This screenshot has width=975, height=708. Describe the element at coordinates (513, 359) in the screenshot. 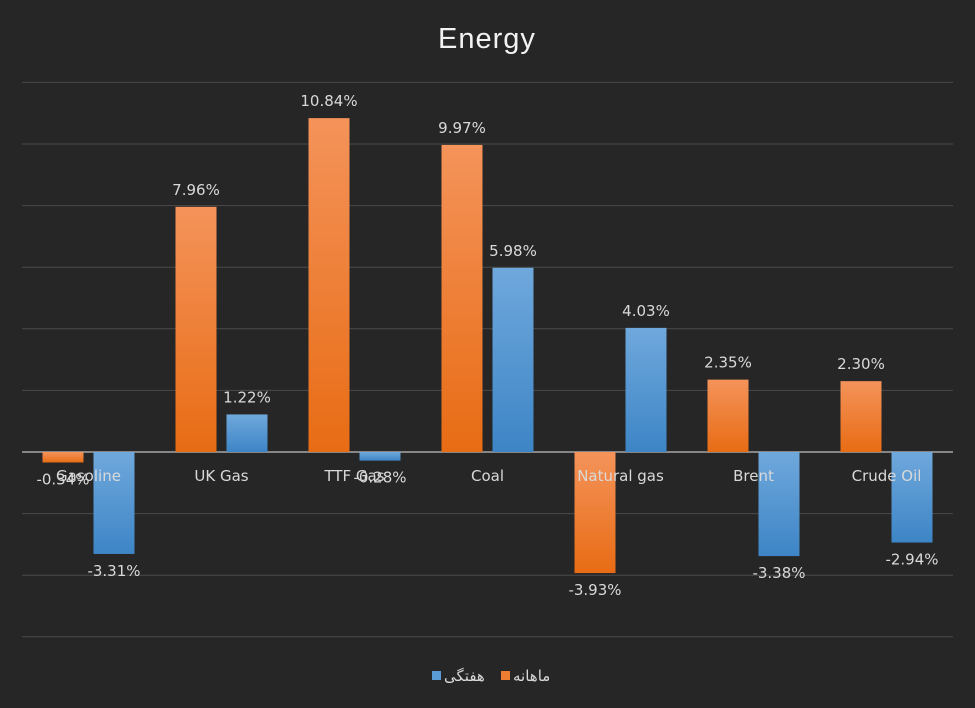

I see `bar-weekly-coal` at that location.